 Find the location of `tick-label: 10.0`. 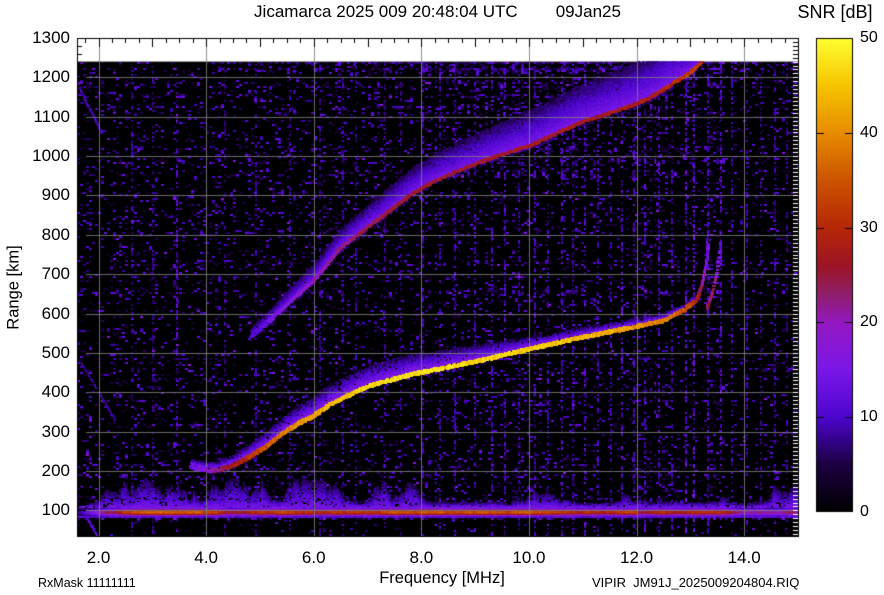

tick-label: 10.0 is located at coordinates (529, 557).